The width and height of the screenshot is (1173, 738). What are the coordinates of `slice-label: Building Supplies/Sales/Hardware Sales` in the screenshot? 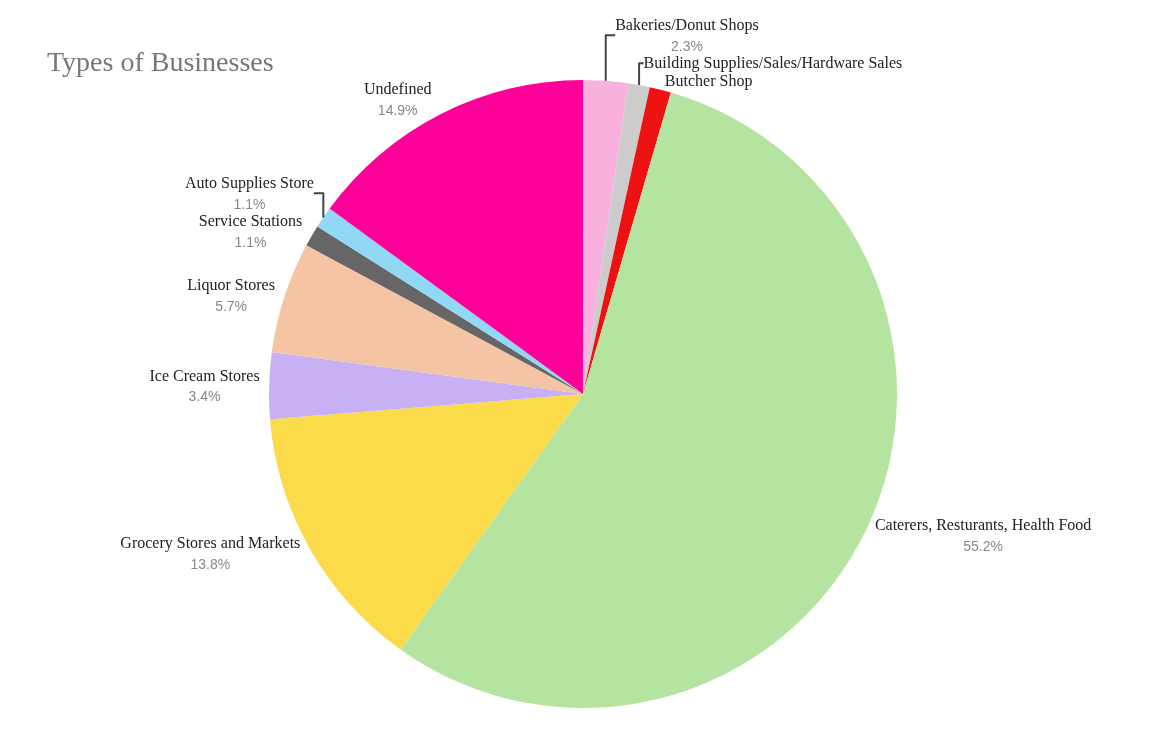 It's located at (773, 63).